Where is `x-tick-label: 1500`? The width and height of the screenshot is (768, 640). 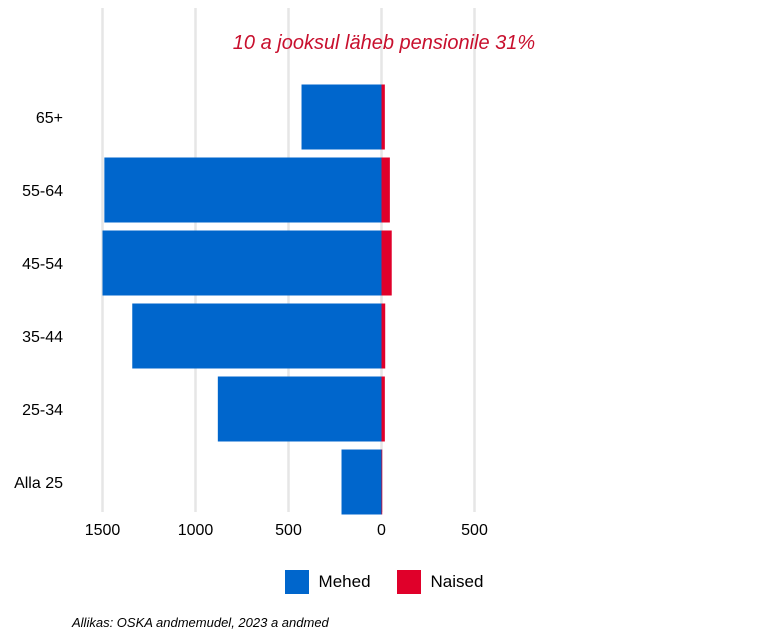 x-tick-label: 1500 is located at coordinates (103, 530).